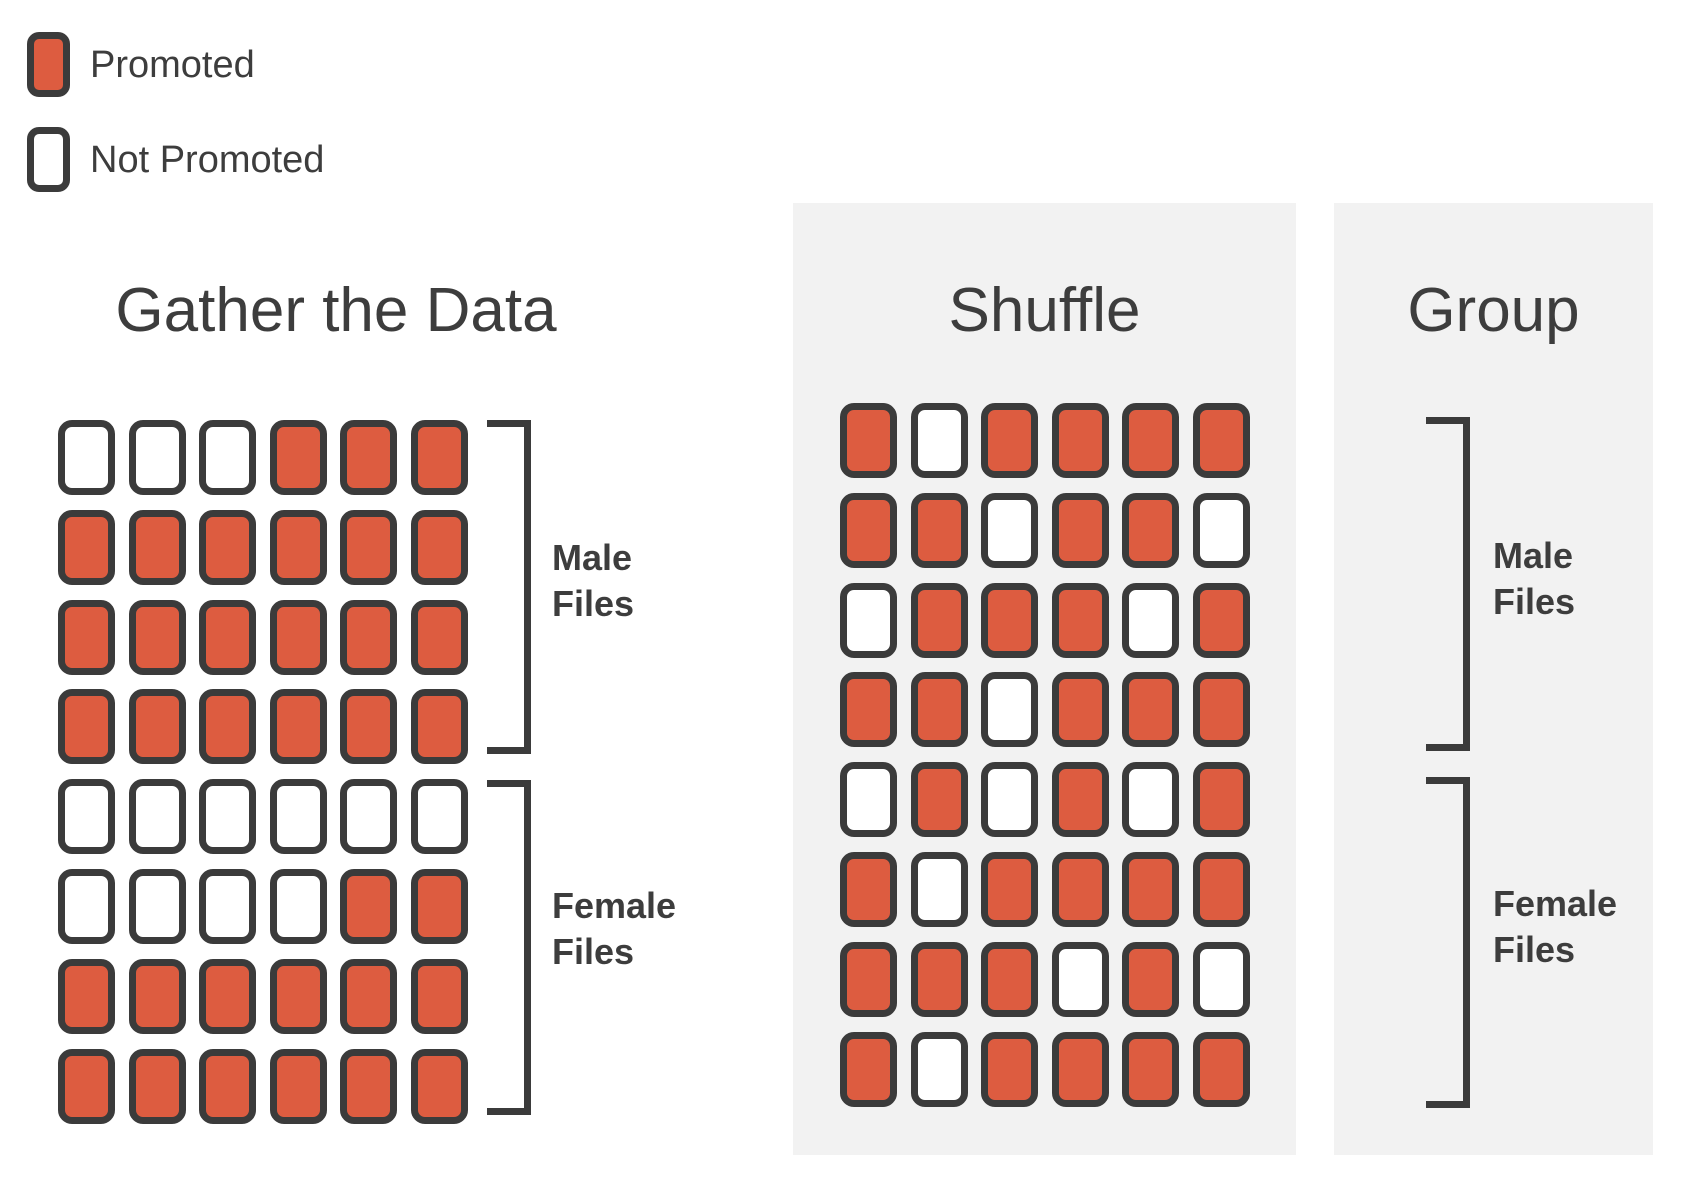  What do you see at coordinates (207, 159) in the screenshot?
I see `legend-label: Not Promoted` at bounding box center [207, 159].